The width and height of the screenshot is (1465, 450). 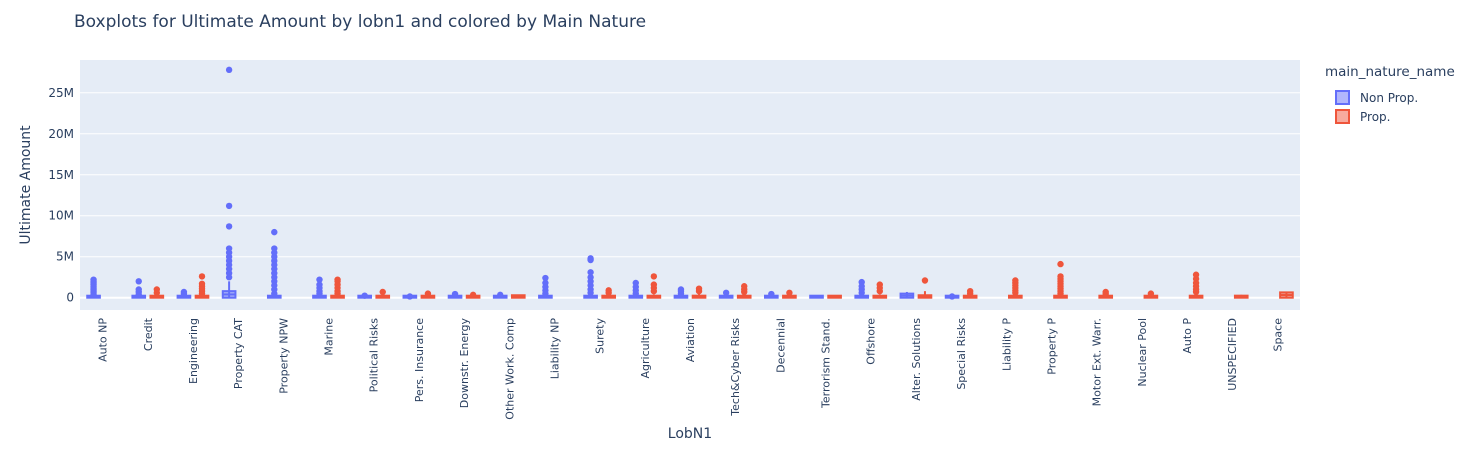 I want to click on legend-item-prop: Prop., so click(x=1390, y=116).